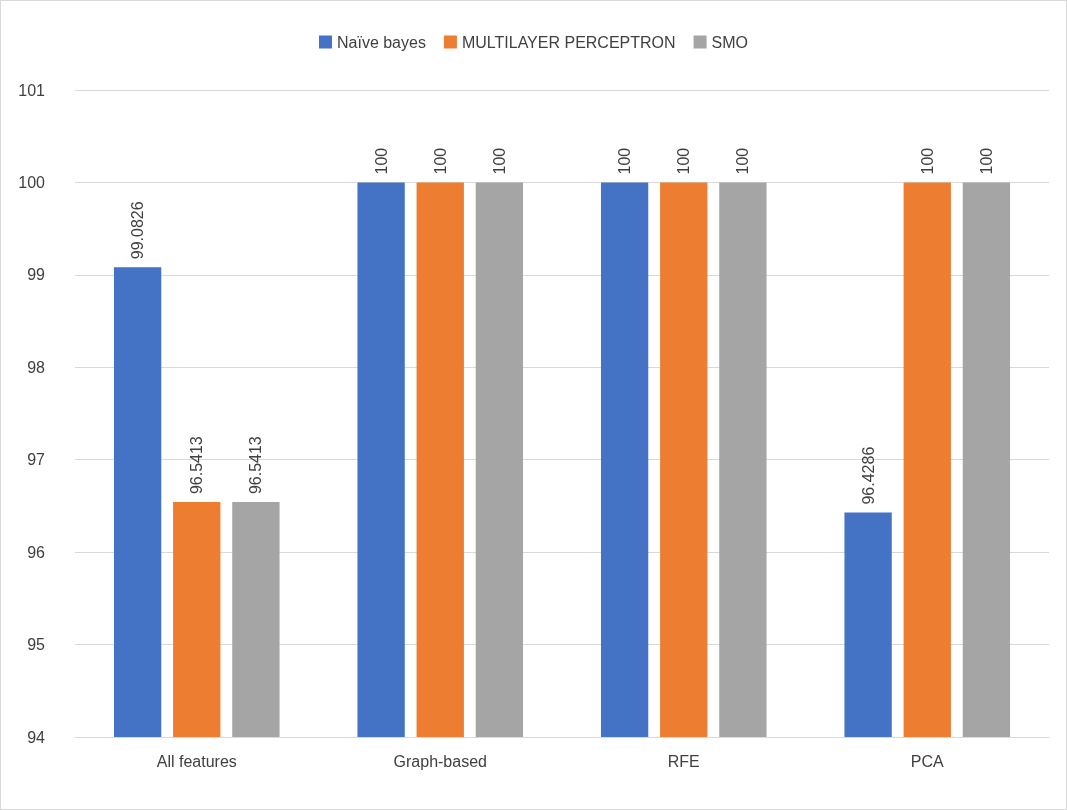 The height and width of the screenshot is (810, 1067). Describe the element at coordinates (36, 367) in the screenshot. I see `y-tick-label: 98` at that location.